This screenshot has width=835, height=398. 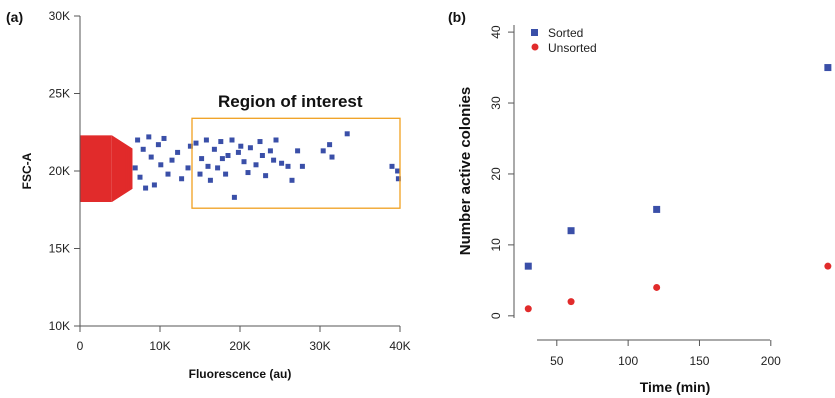 I want to click on panel-a-y-tick-label: 25K, so click(x=59, y=94).